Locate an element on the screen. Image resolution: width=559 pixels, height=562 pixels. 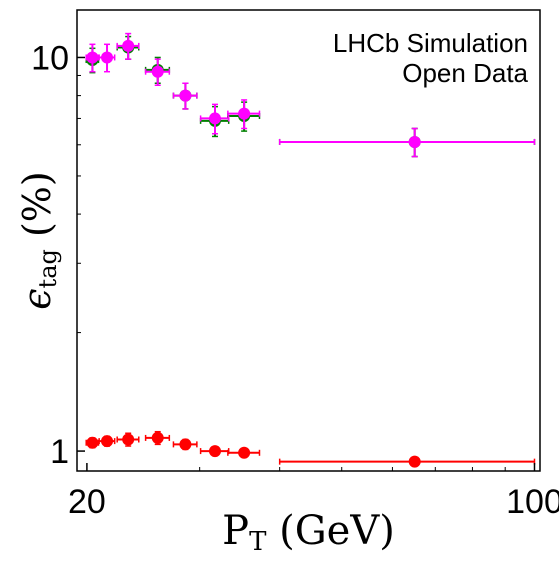
y-axis-label-main: ϵ is located at coordinates (37, 298).